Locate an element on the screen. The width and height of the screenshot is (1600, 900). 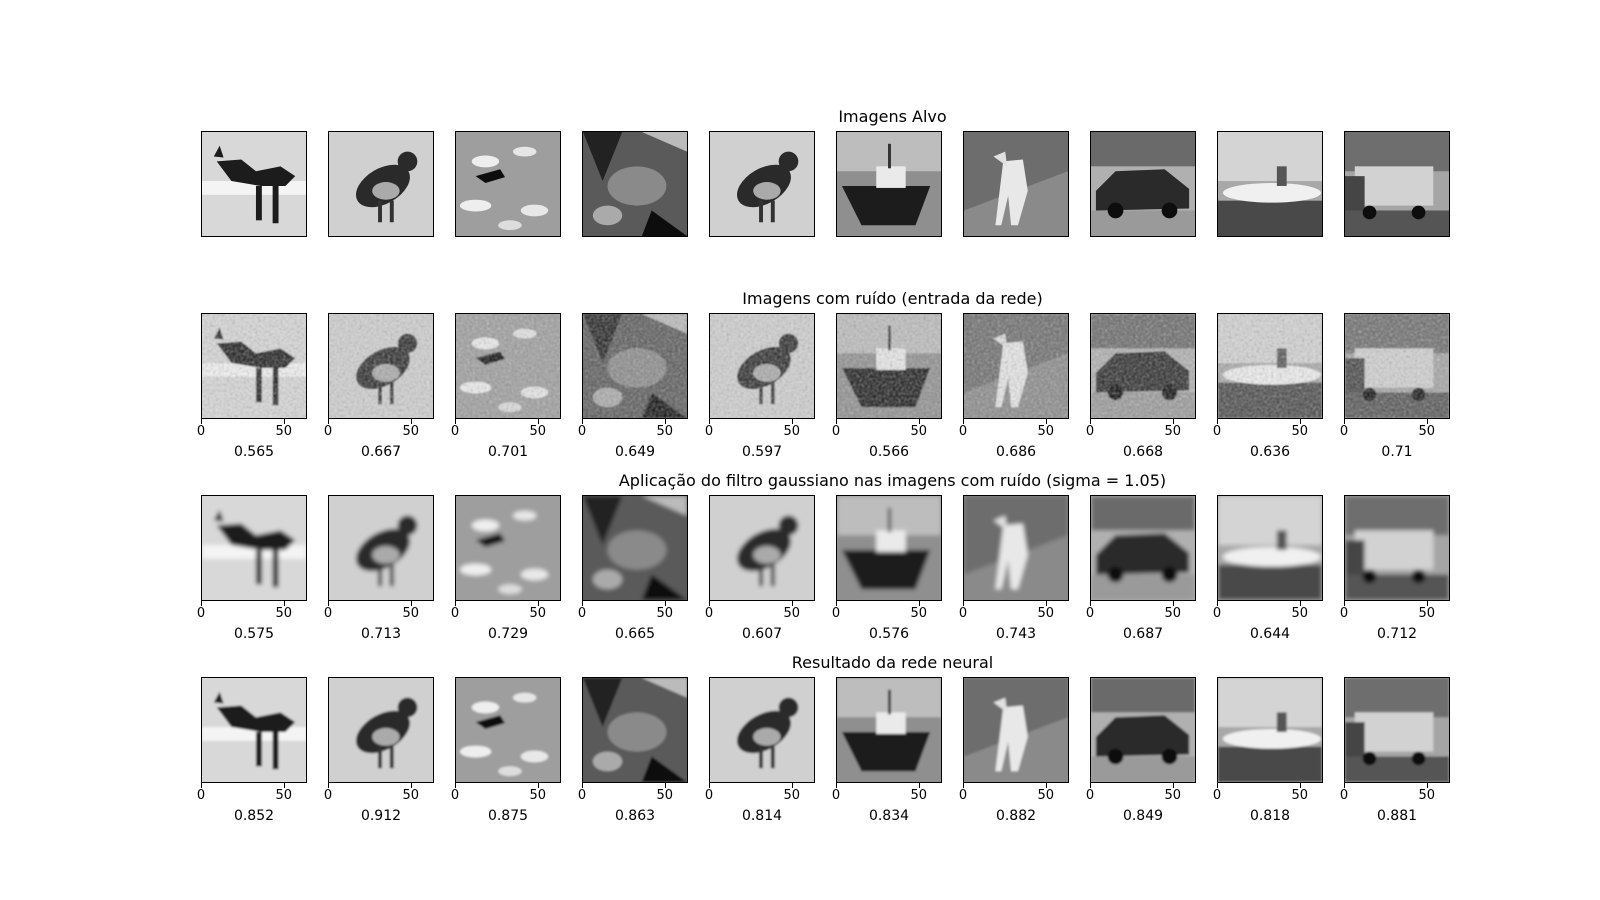
ssim-score: 0.565 is located at coordinates (254, 452).